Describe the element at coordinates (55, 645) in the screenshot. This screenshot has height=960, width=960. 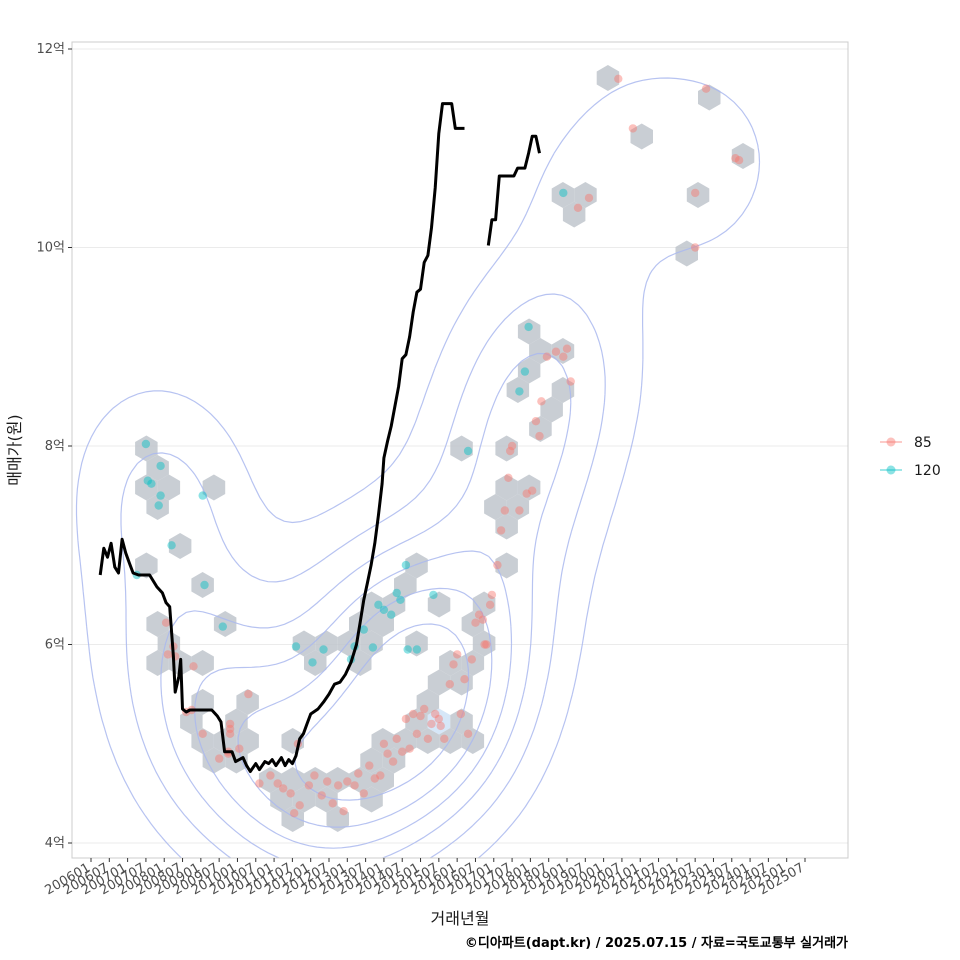
I see `y-tick-label: 6억` at that location.